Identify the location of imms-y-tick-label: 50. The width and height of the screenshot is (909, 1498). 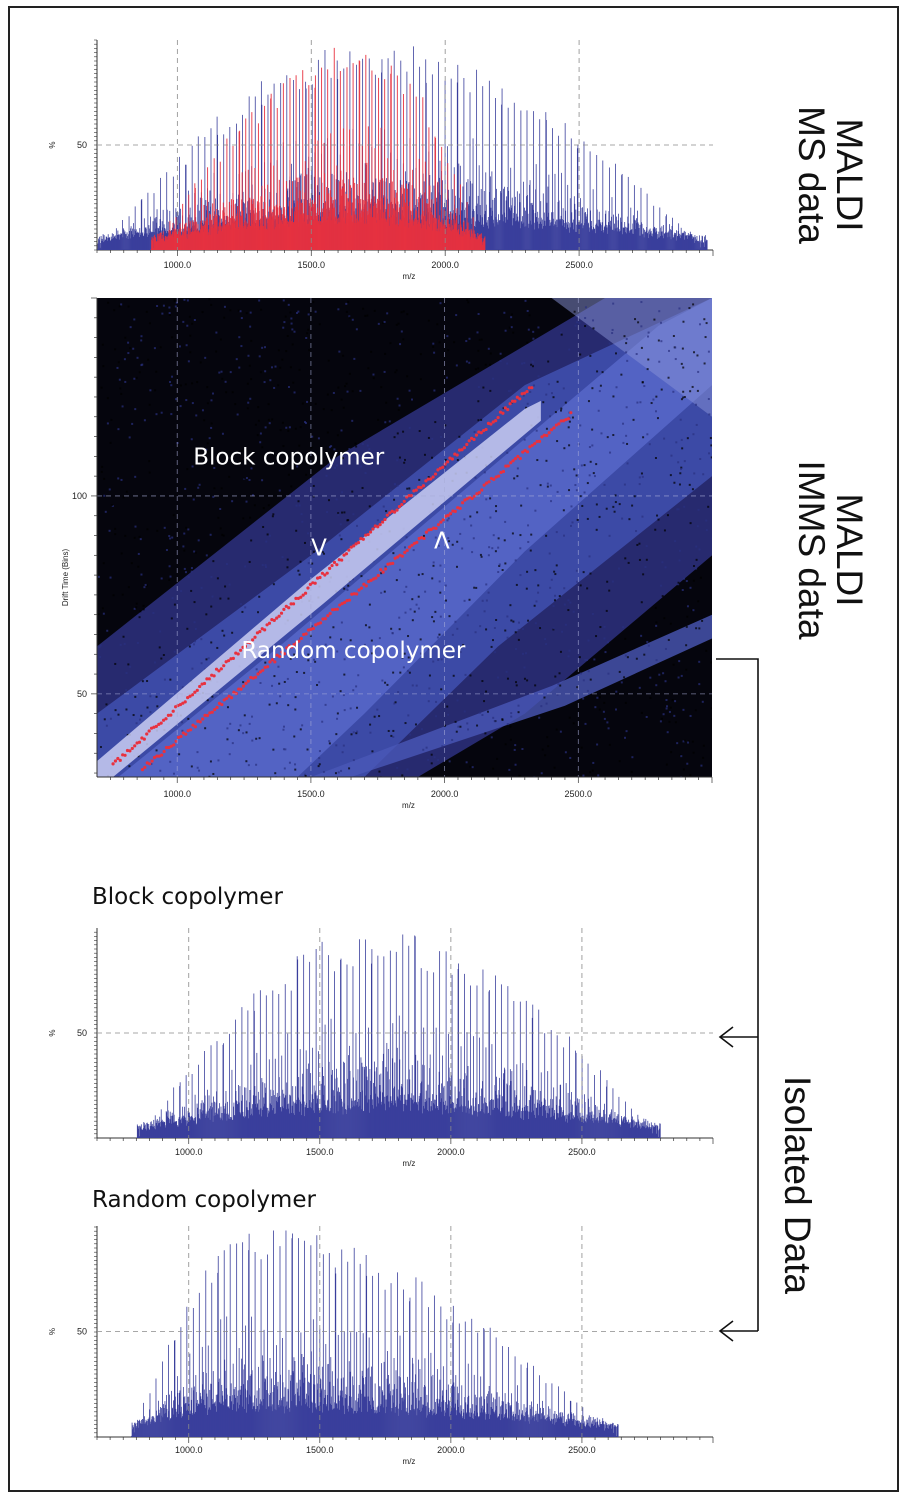
(82, 694).